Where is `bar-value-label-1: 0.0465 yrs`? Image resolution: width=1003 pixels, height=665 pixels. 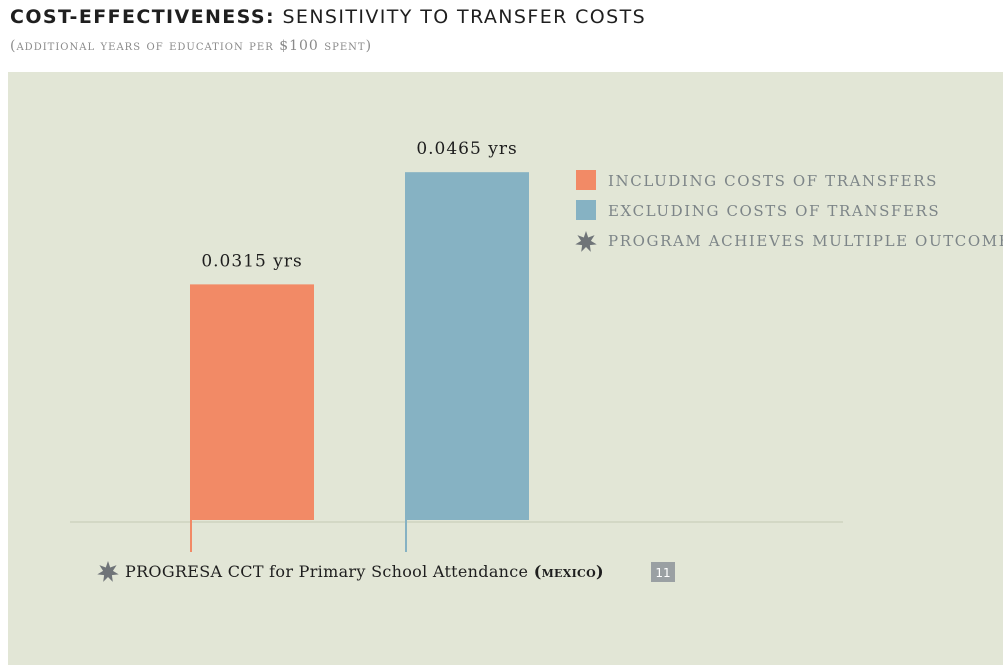
bar-value-label-1: 0.0465 yrs is located at coordinates (466, 149).